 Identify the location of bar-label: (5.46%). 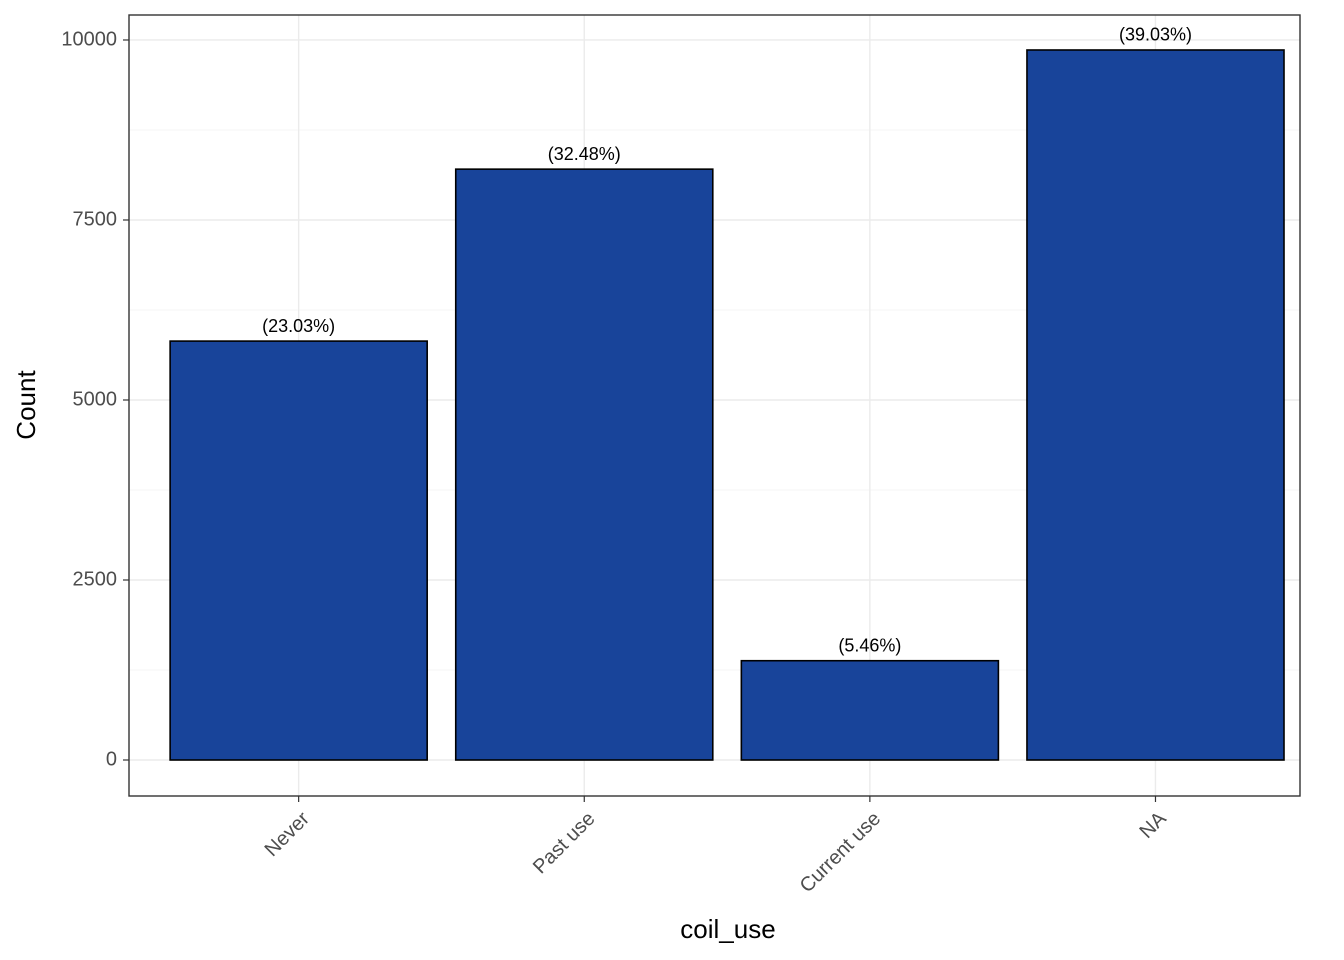
(869, 645).